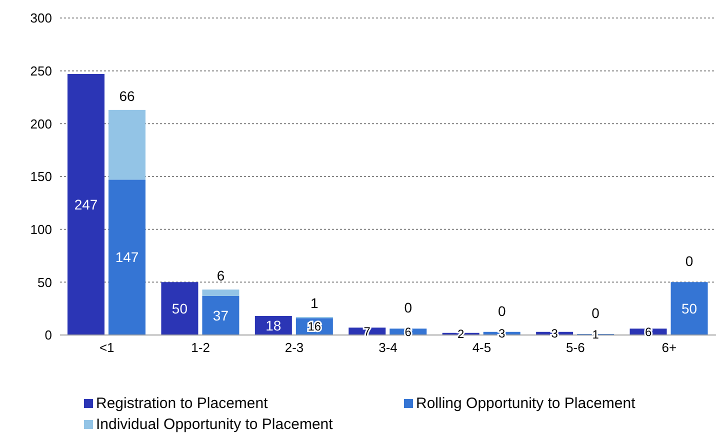 This screenshot has height=443, width=716. Describe the element at coordinates (86, 204) in the screenshot. I see `data-label: 247` at that location.